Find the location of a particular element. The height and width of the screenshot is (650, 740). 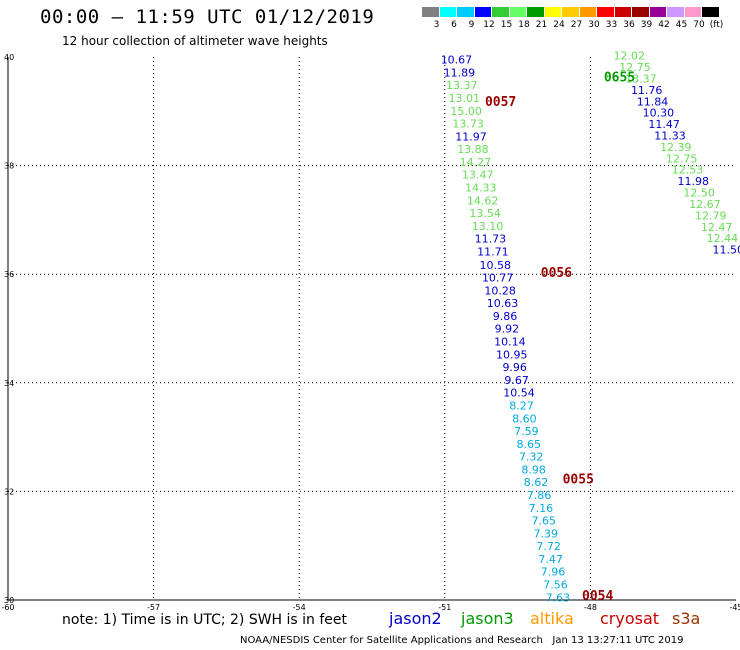

wave-height-value: 11.33 is located at coordinates (670, 136).